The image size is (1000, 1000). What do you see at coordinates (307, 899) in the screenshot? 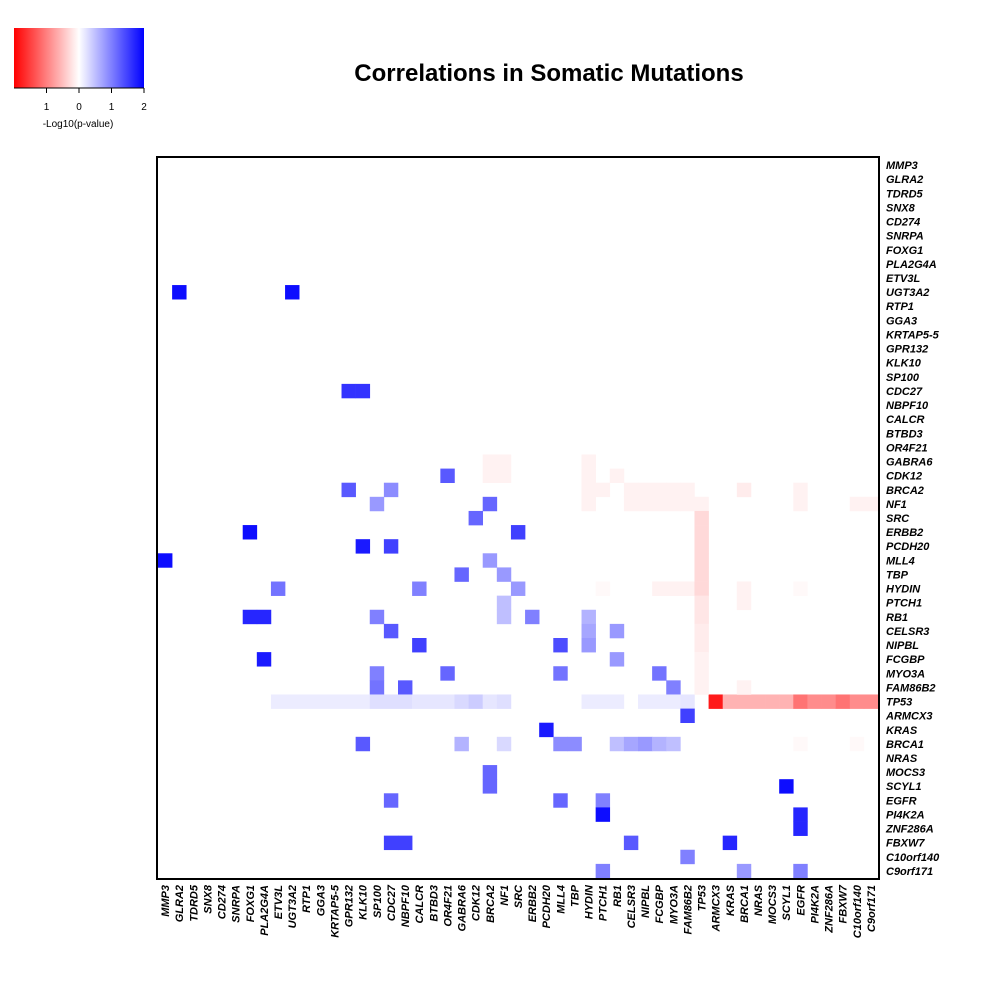
I see `x-tick-label: RTP1` at bounding box center [307, 899].